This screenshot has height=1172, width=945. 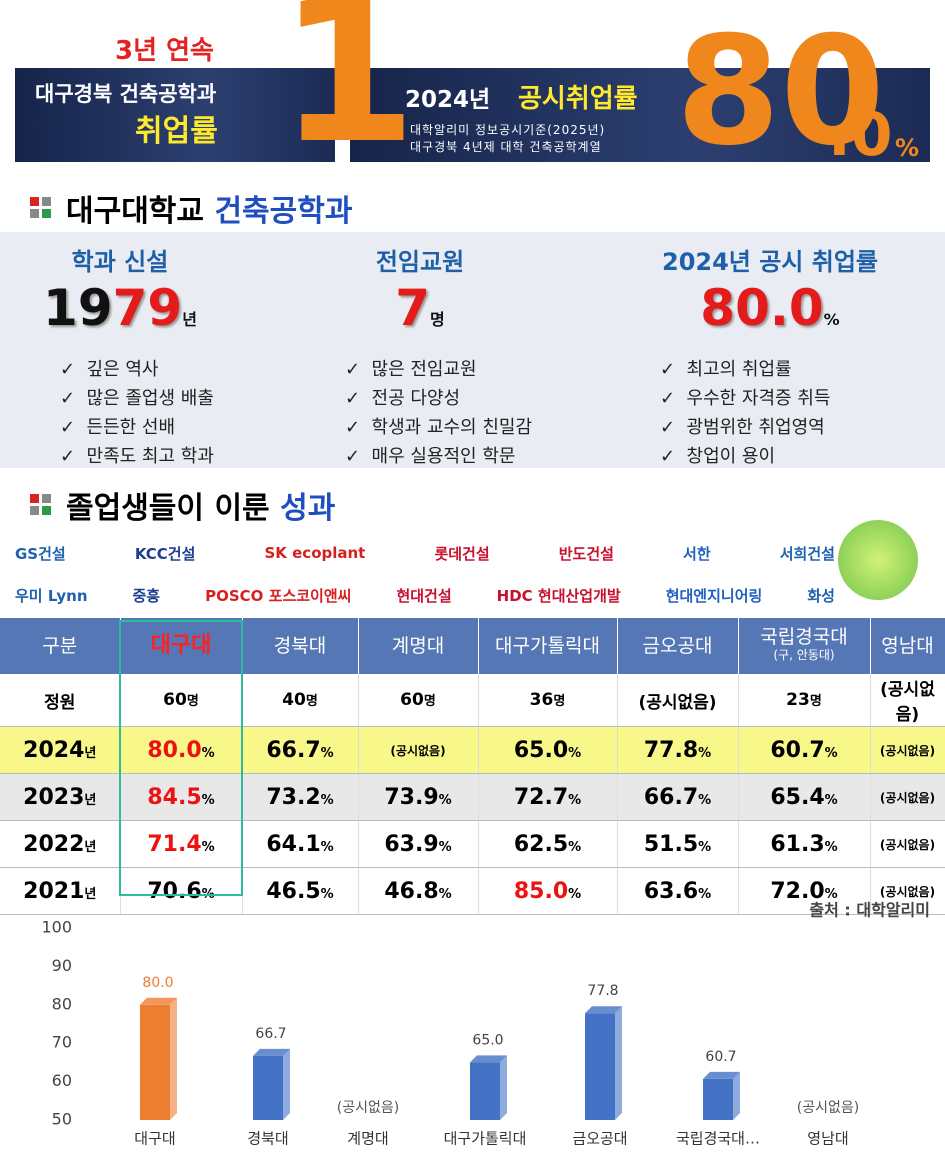 What do you see at coordinates (780, 92) in the screenshot?
I see `big-rate: 80` at bounding box center [780, 92].